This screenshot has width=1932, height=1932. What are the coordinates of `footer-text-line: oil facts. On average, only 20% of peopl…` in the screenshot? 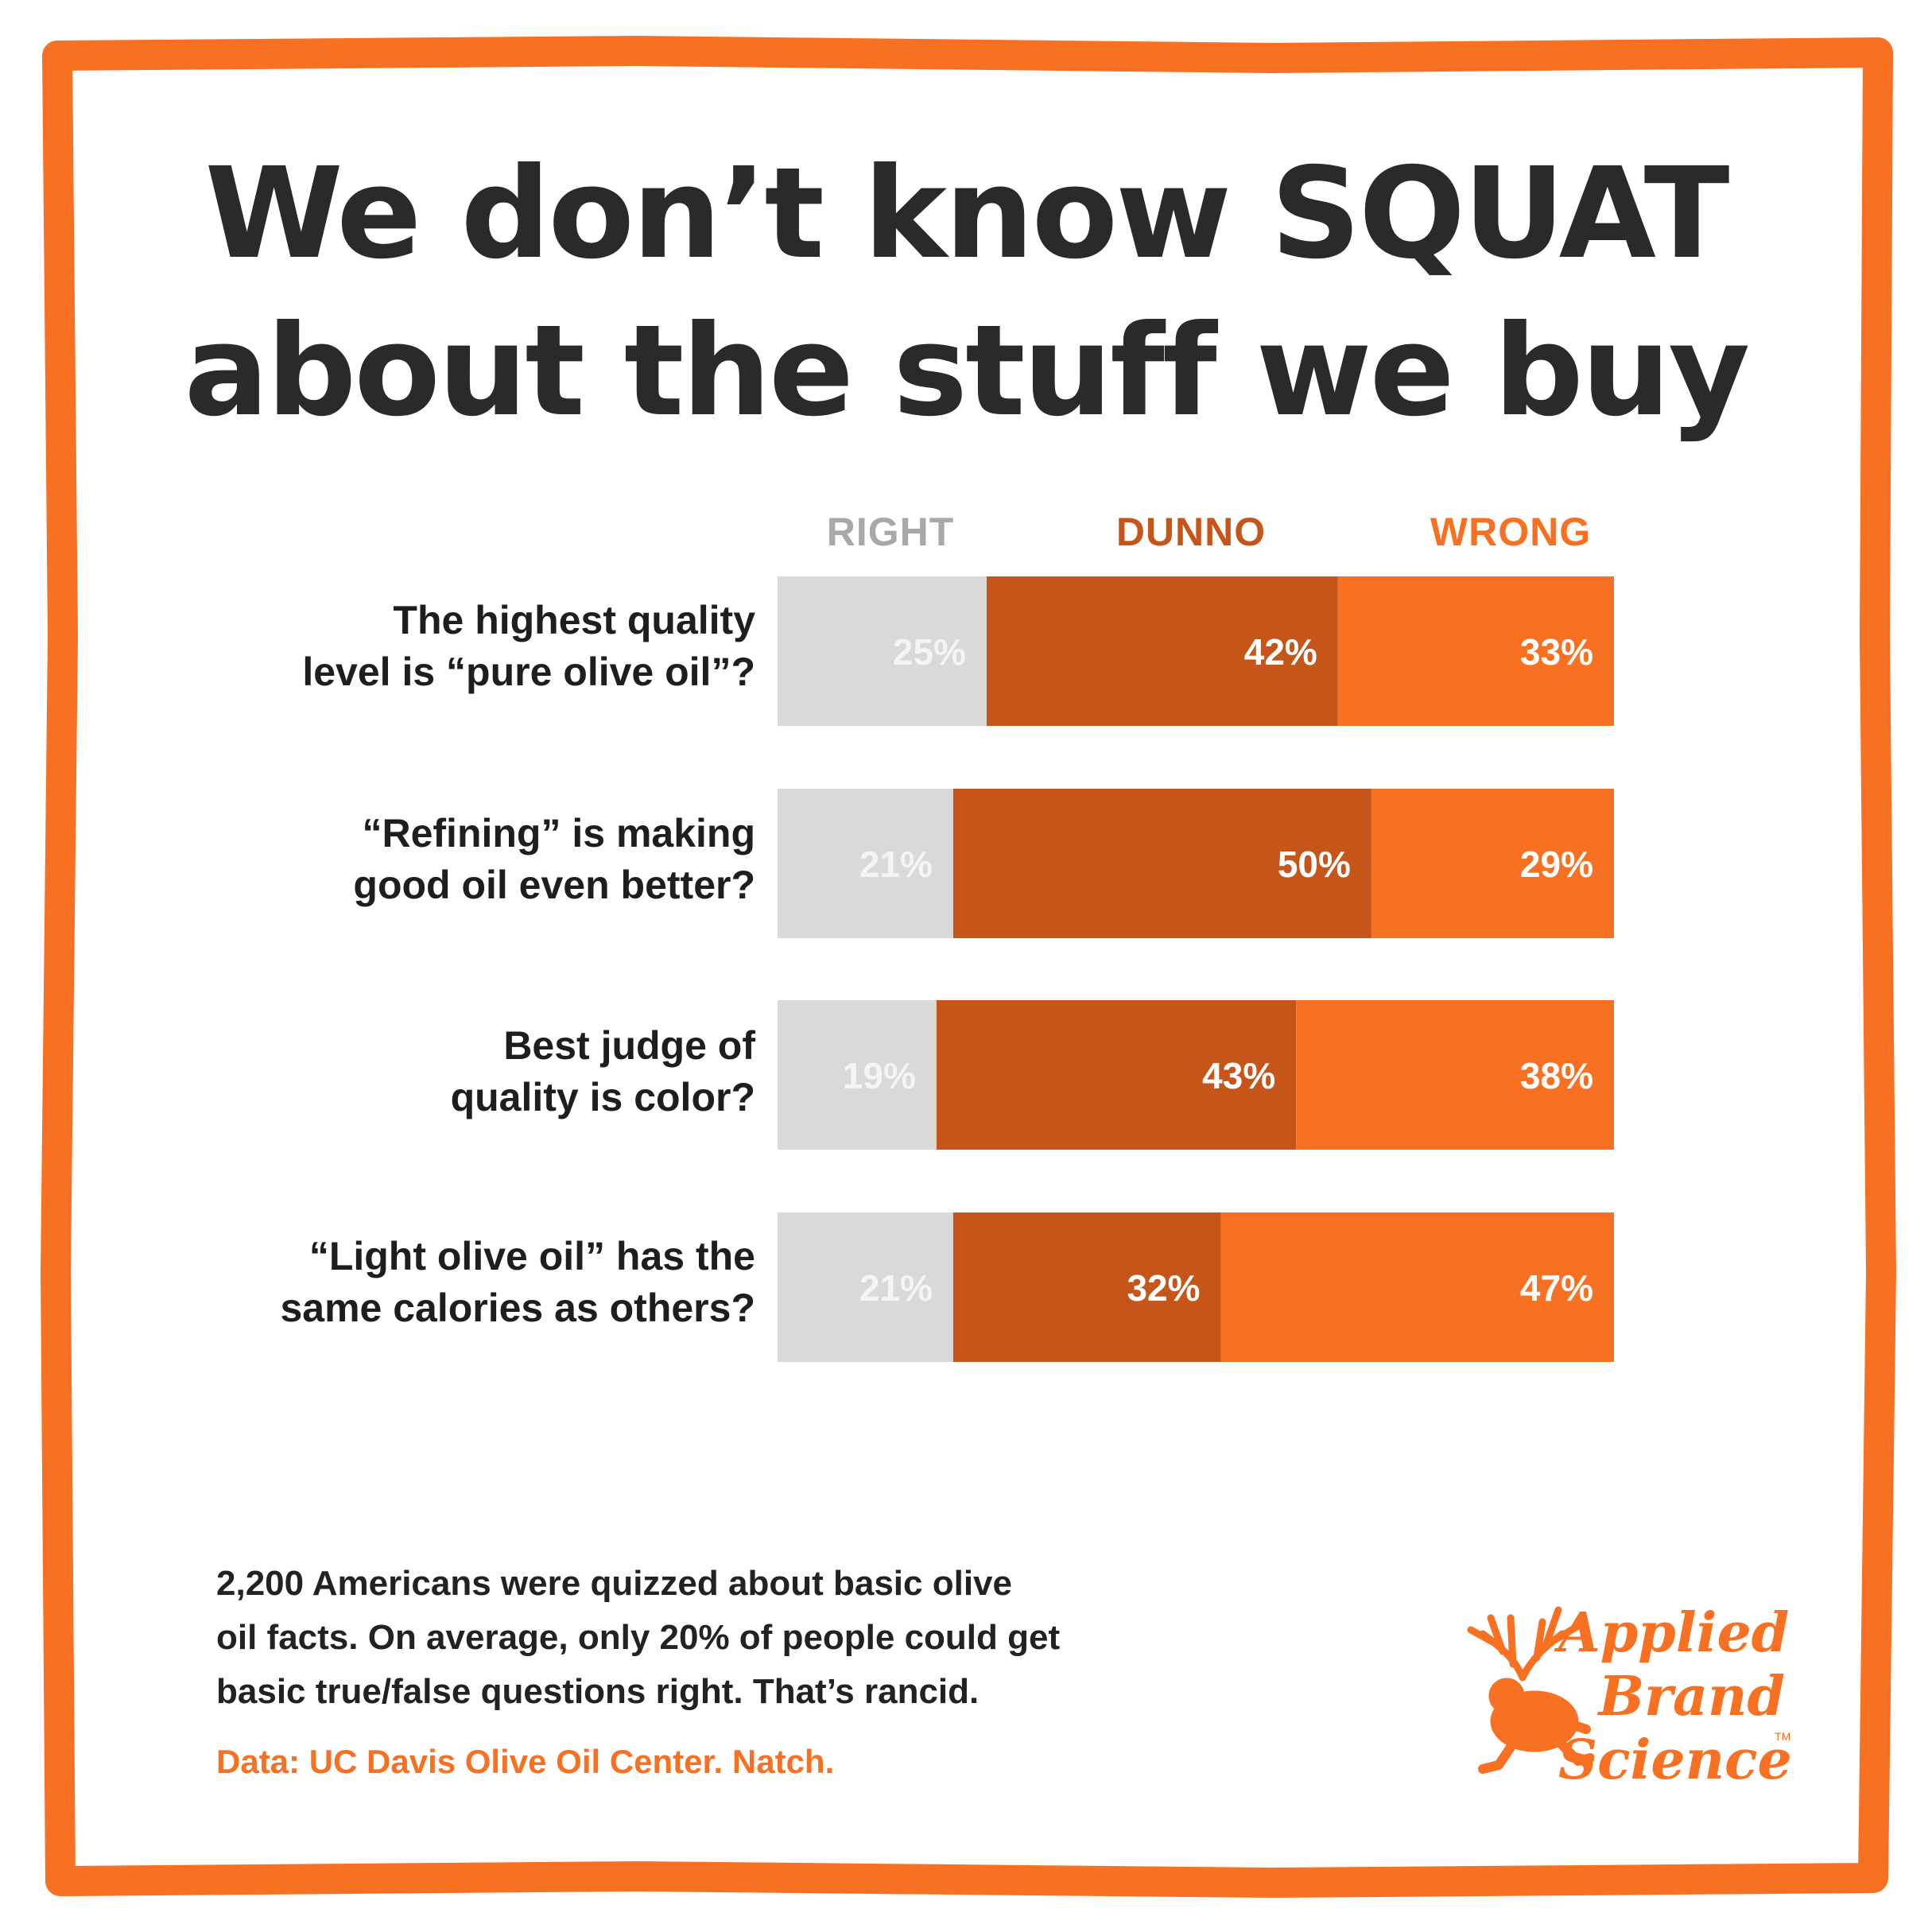 It's located at (639, 1638).